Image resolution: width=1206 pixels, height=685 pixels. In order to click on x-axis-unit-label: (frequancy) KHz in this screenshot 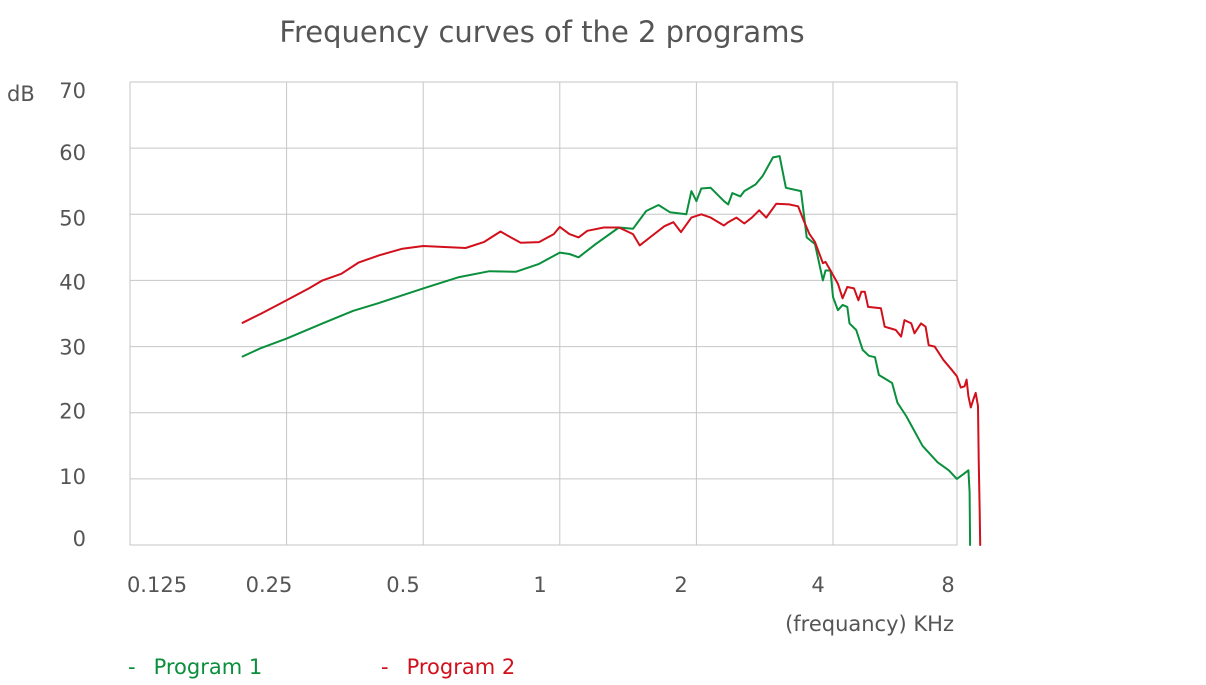, I will do `click(869, 624)`.